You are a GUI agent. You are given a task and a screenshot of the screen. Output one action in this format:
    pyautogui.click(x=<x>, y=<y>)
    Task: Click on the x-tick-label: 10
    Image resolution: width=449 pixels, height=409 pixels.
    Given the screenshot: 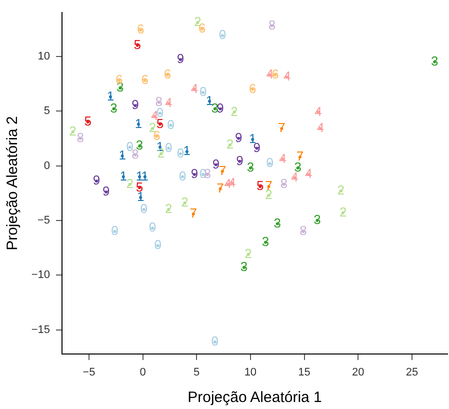 What is the action you would take?
    pyautogui.click(x=250, y=372)
    